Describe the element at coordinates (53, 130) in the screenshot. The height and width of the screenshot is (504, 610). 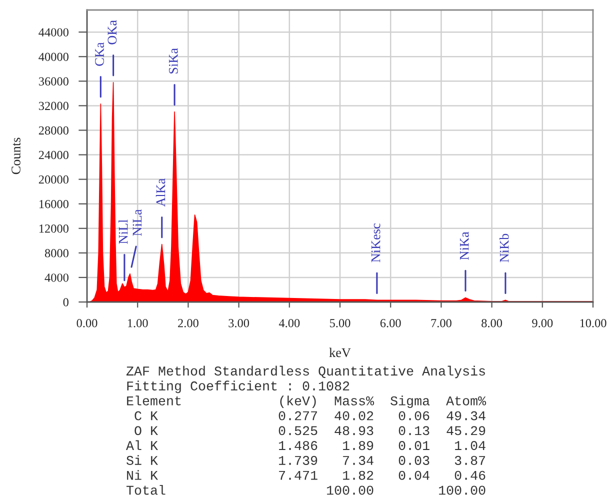
I see `y-tick-label: 28000` at that location.